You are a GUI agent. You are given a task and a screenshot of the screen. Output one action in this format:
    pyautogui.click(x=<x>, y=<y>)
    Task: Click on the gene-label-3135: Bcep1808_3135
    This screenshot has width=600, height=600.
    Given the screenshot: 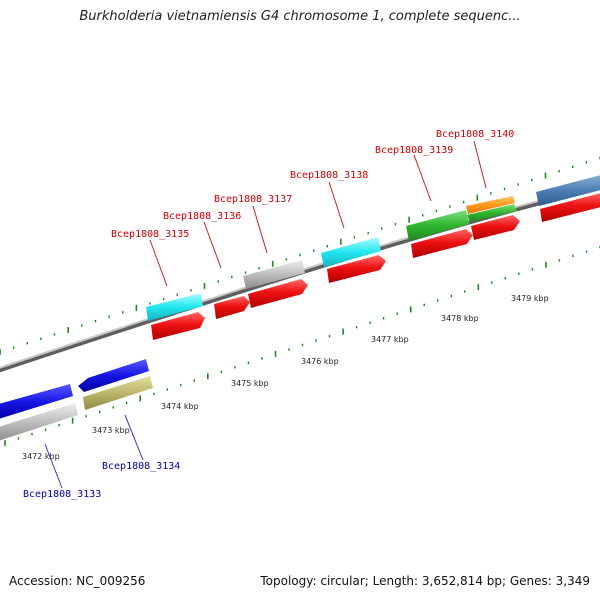 What is the action you would take?
    pyautogui.click(x=150, y=234)
    